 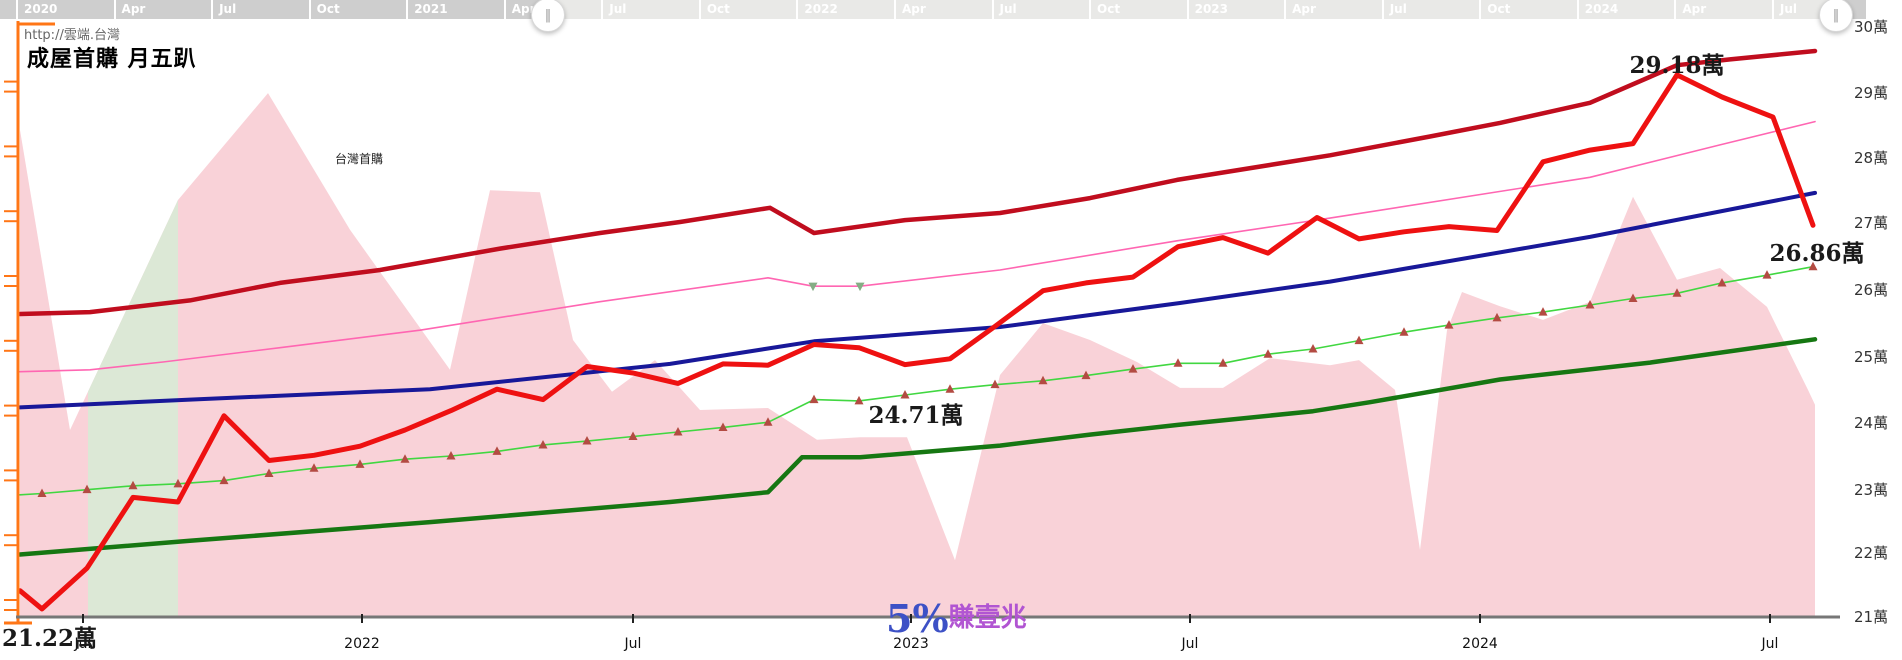 What do you see at coordinates (1871, 490) in the screenshot?
I see `y-axis-label: 23萬` at bounding box center [1871, 490].